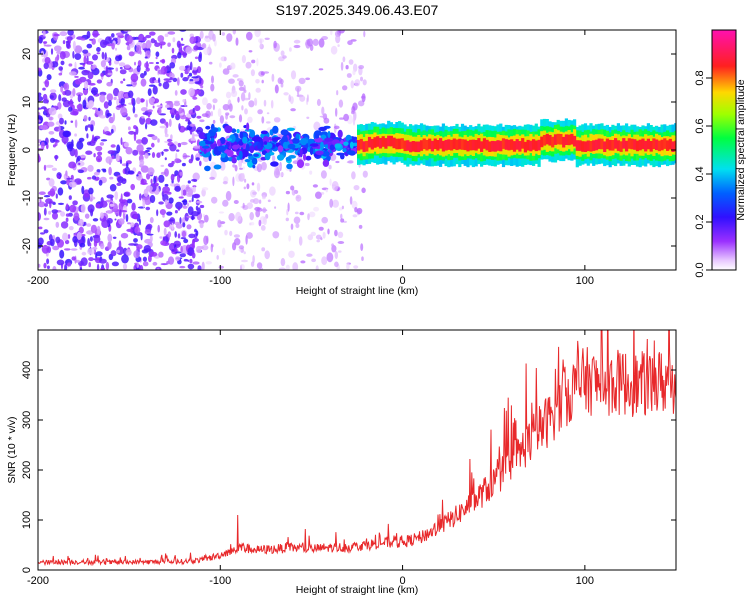 This screenshot has width=750, height=600. What do you see at coordinates (700, 125) in the screenshot?
I see `colorbar-tick-label: 0.6` at bounding box center [700, 125].